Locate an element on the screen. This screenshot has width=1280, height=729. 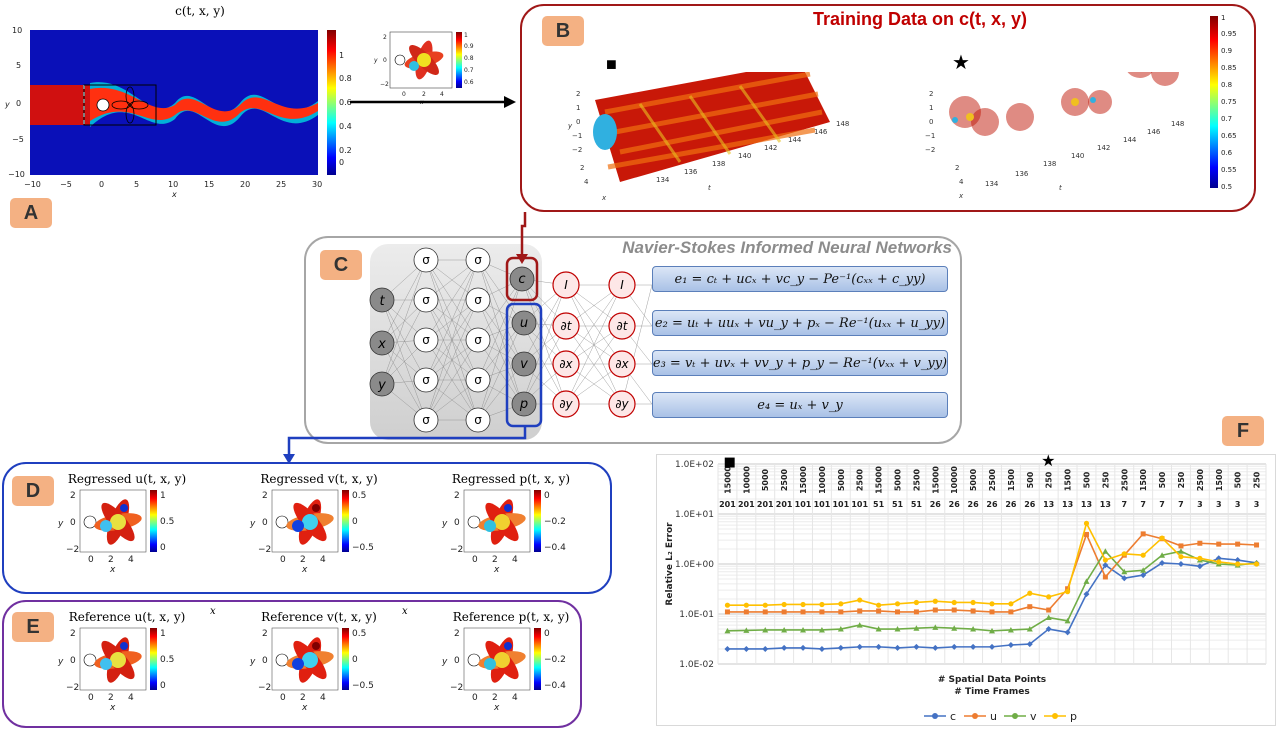
panel-b-cbar-tick: 0.5 is located at coordinates (1226, 187).